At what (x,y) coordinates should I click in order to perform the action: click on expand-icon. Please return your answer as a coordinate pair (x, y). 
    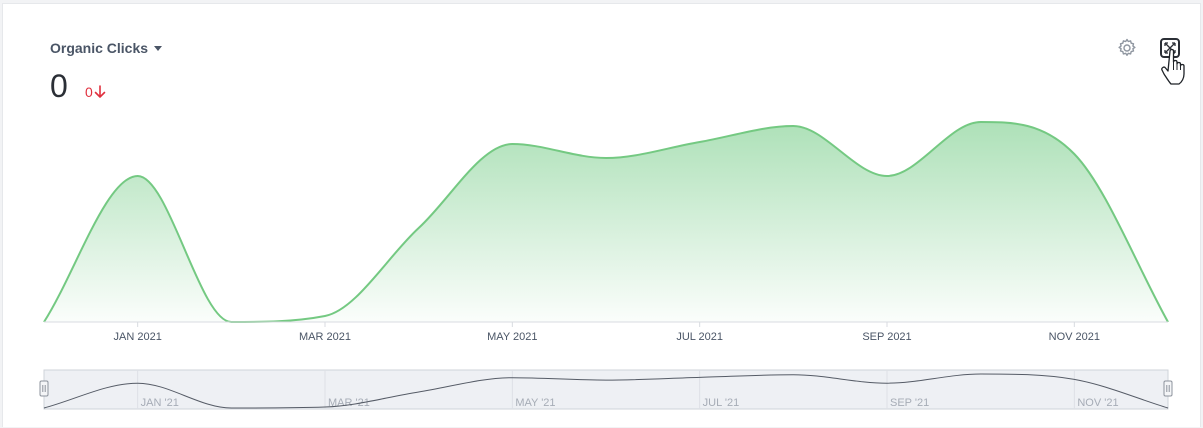
    Looking at the image, I should click on (1170, 48).